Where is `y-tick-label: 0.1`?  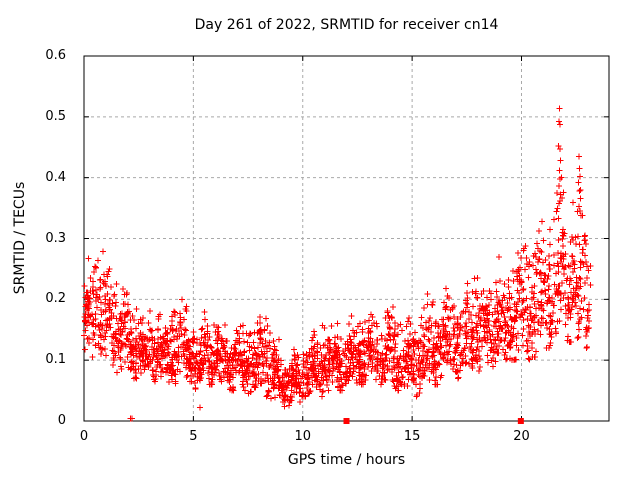
y-tick-label: 0.1 is located at coordinates (55, 360).